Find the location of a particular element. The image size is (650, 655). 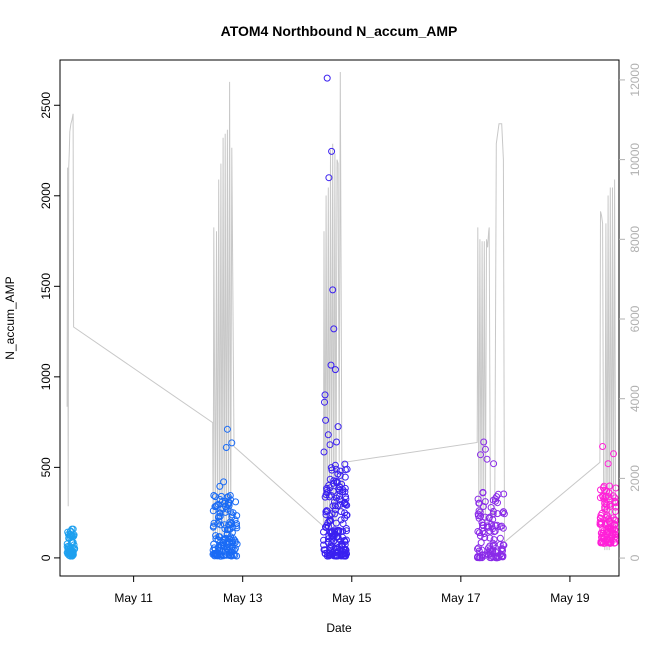

y-tick-label: 500 is located at coordinates (46, 467).